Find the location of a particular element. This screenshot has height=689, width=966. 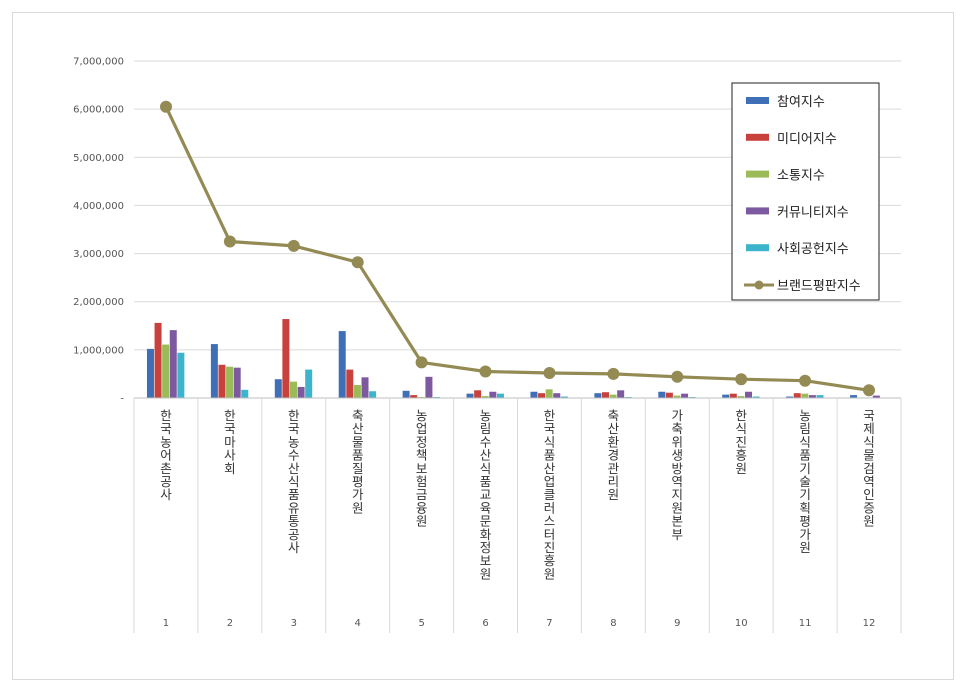

rank-label: 6 is located at coordinates (485, 623).